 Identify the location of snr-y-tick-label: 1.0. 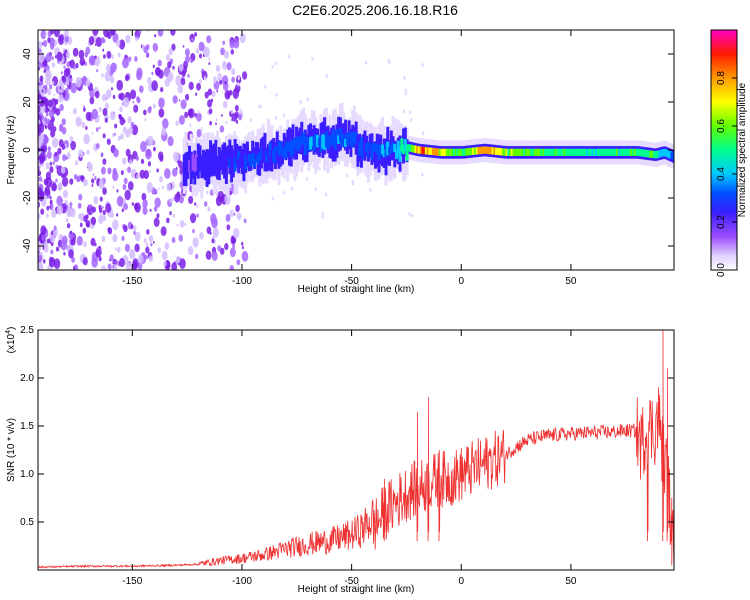
(27, 474).